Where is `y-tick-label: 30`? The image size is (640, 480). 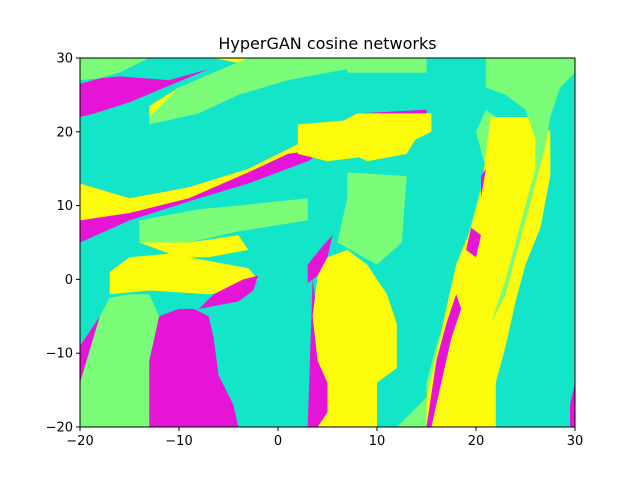 y-tick-label: 30 is located at coordinates (64, 59).